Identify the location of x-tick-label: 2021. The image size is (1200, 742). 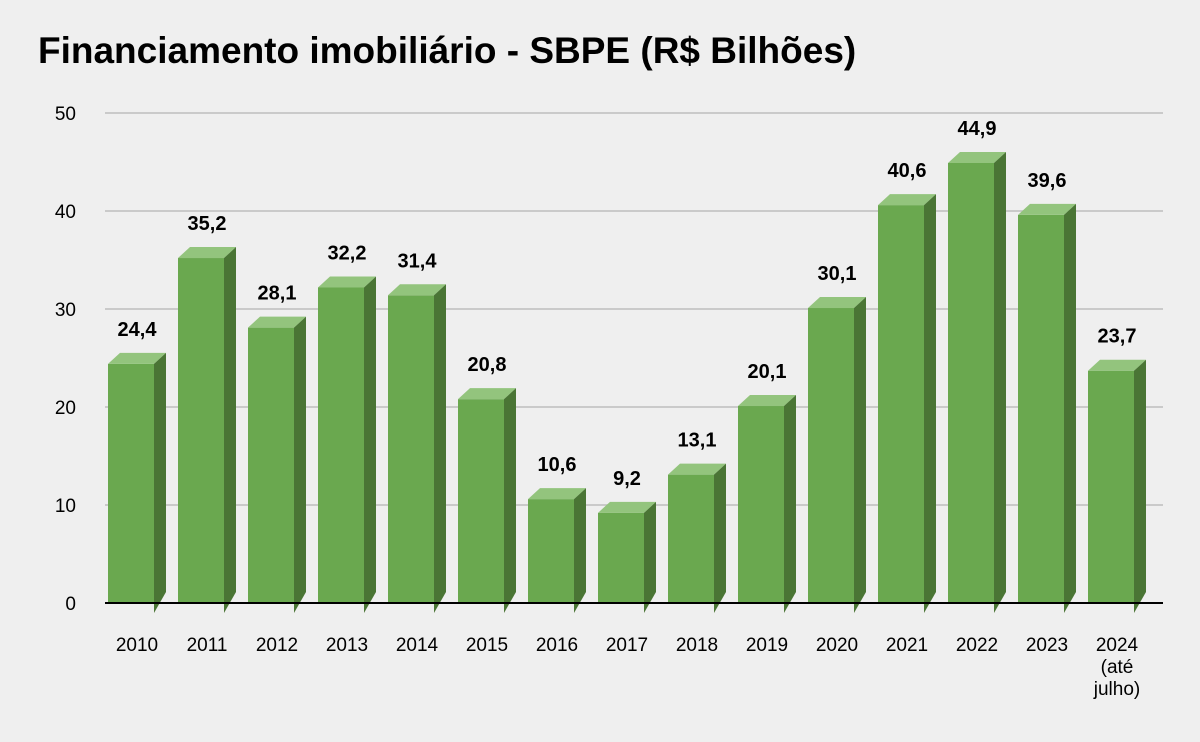
(907, 645).